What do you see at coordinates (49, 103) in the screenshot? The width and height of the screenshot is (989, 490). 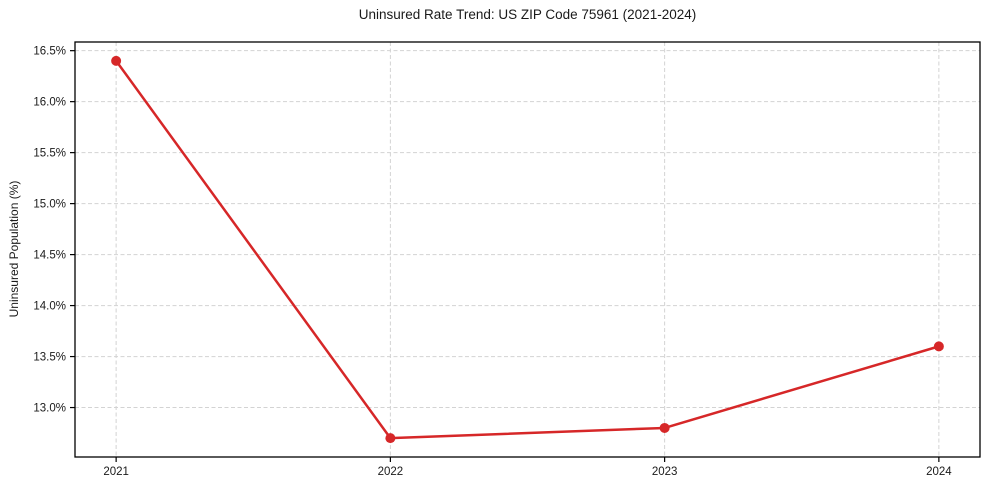 I see `y-tick-label: 16.0%` at bounding box center [49, 103].